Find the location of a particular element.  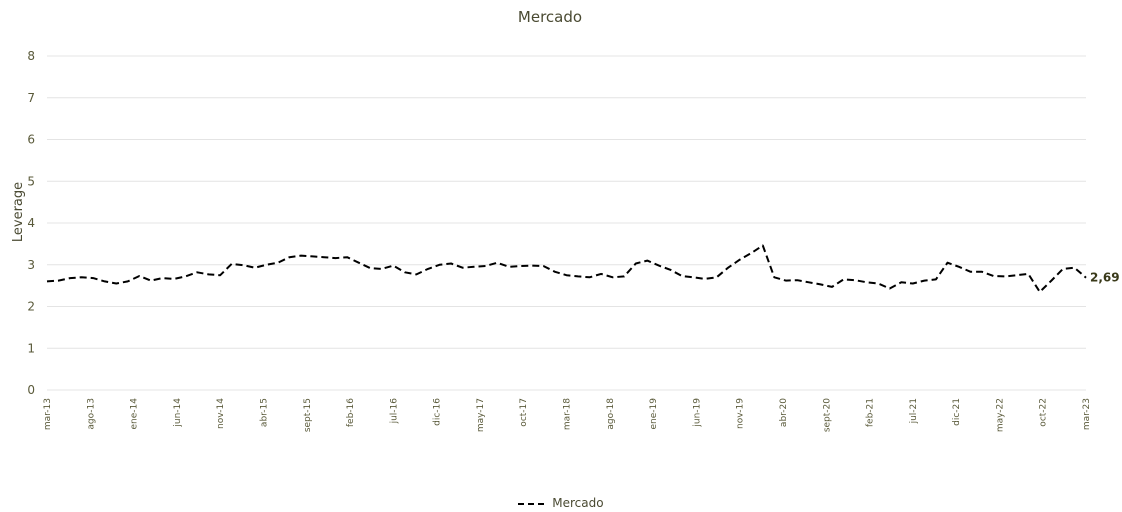

y-tick-label: 6 is located at coordinates (31, 140).